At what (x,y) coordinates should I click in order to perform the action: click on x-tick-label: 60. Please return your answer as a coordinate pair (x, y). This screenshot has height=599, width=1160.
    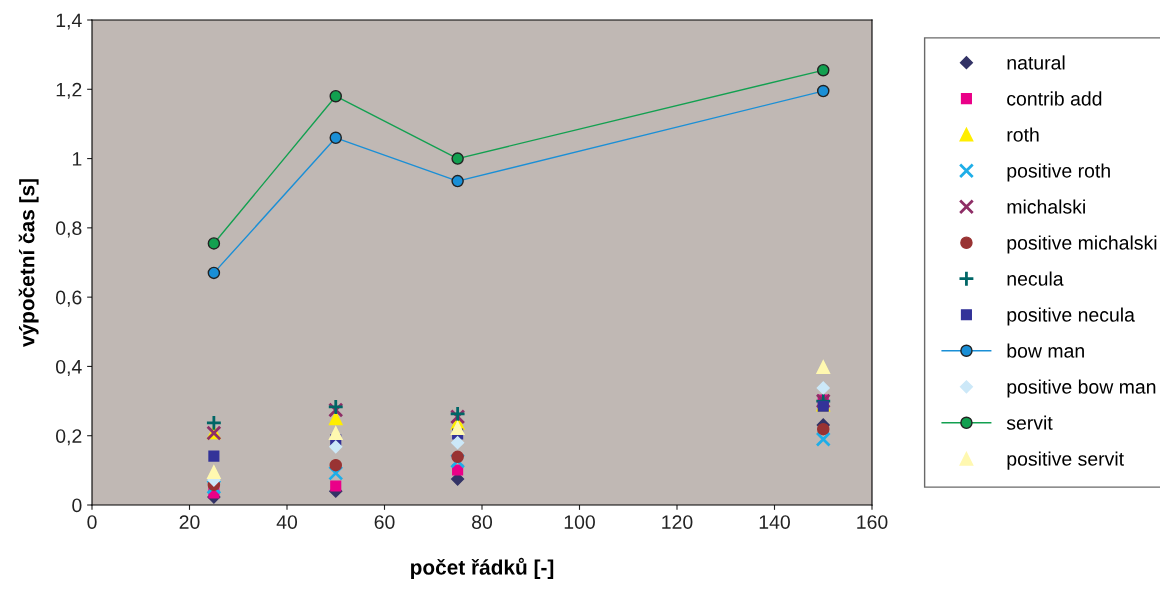
    Looking at the image, I should click on (384, 522).